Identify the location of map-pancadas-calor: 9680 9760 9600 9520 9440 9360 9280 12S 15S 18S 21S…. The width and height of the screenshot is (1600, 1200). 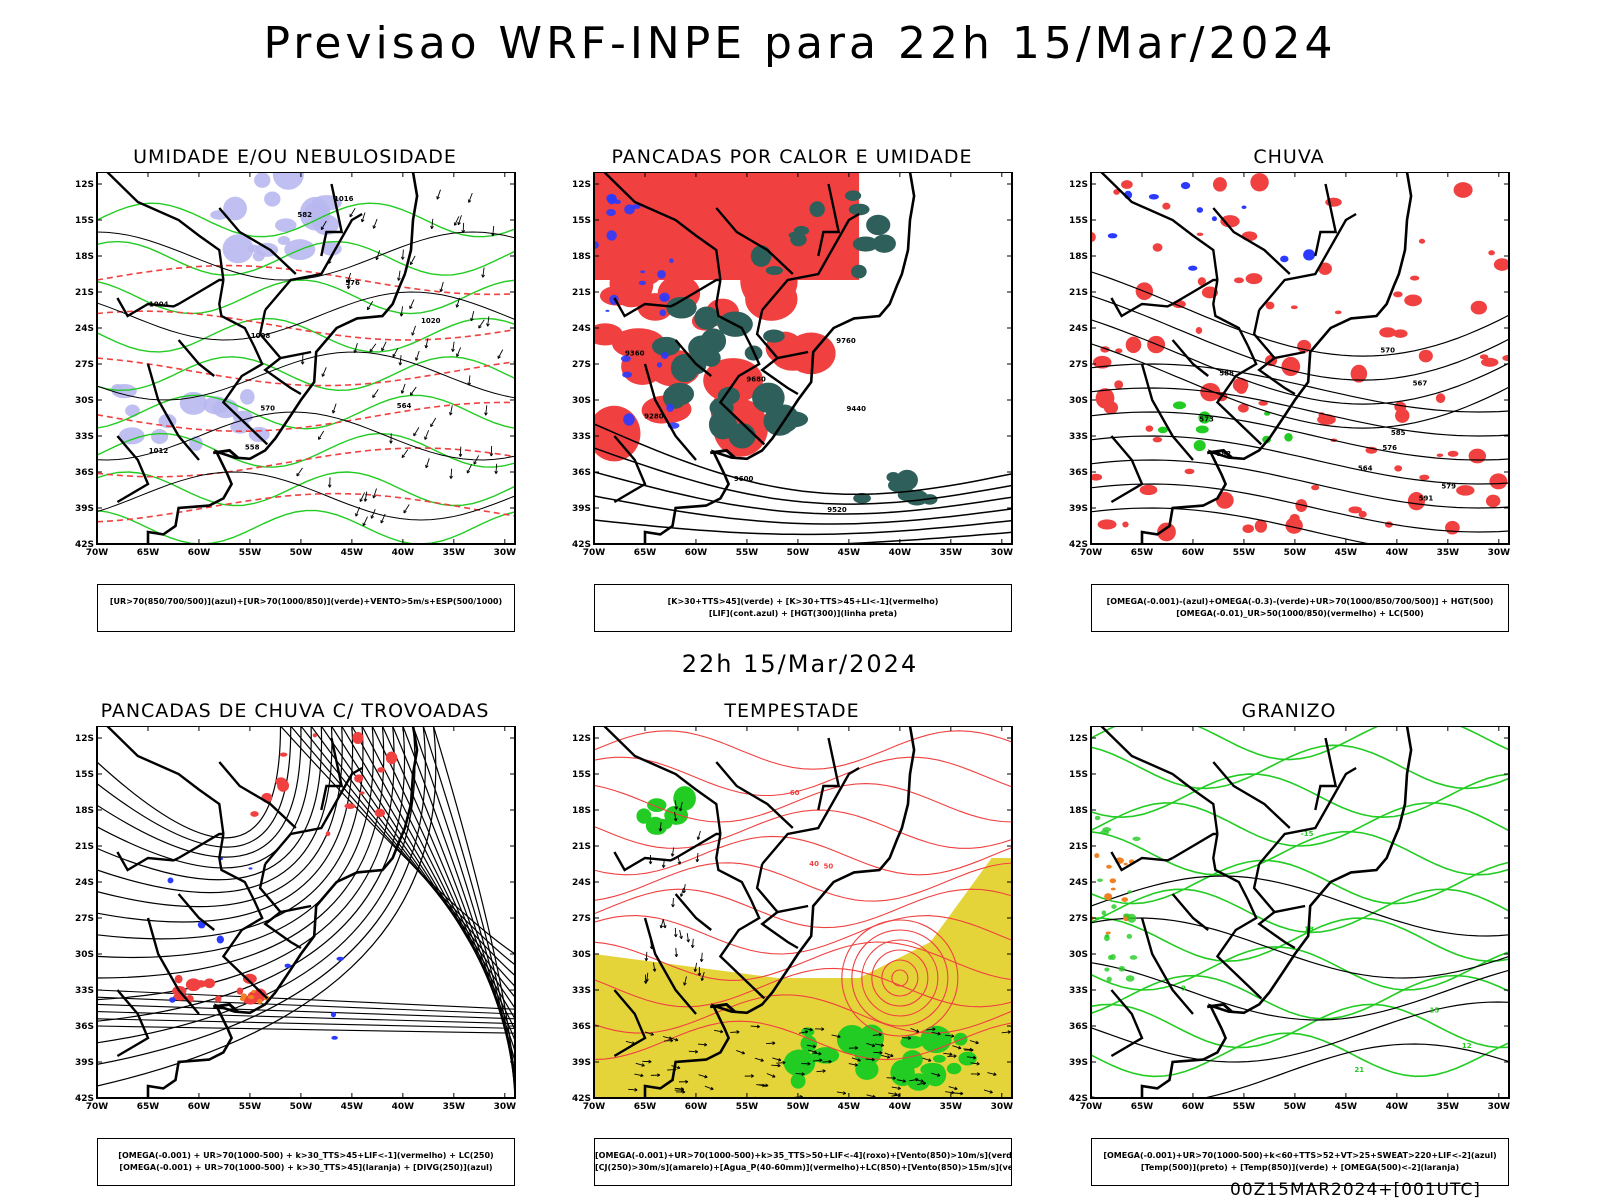
(787, 374).